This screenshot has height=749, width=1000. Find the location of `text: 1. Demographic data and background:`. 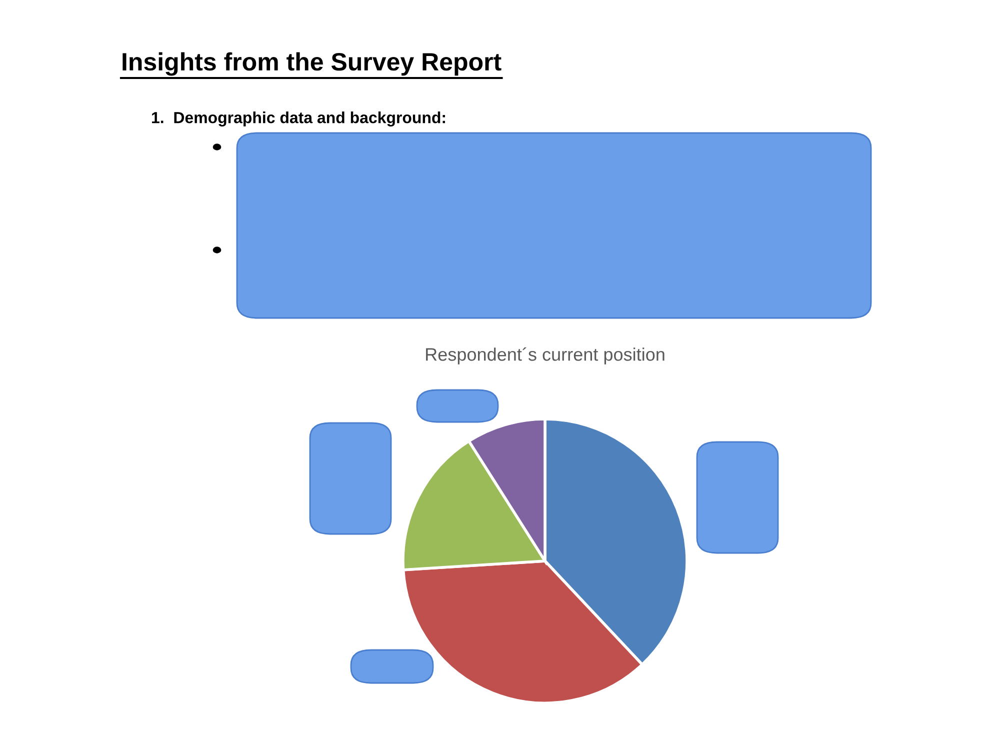

text: 1. Demographic data and background: is located at coordinates (298, 119).